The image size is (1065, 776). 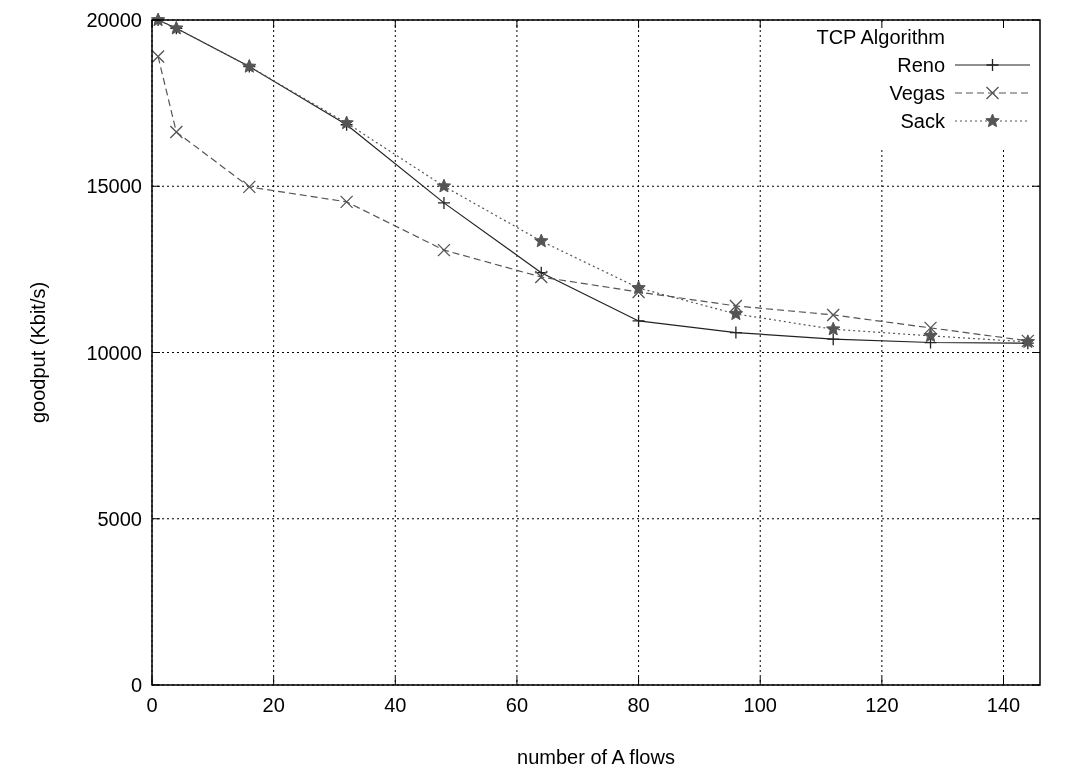 What do you see at coordinates (882, 705) in the screenshot?
I see `x-tick-label: 120` at bounding box center [882, 705].